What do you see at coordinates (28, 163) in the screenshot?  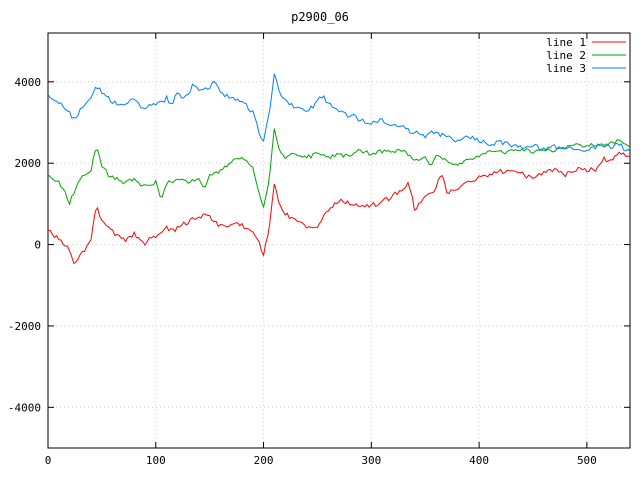 I see `y-tick-label: 2000` at bounding box center [28, 163].